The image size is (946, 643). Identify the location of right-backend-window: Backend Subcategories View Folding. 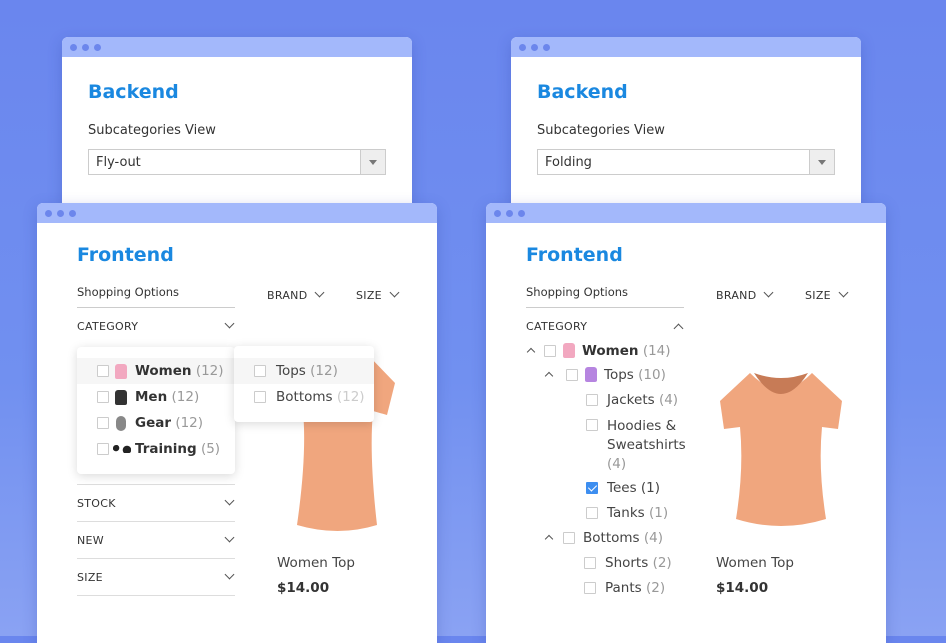
(686, 122).